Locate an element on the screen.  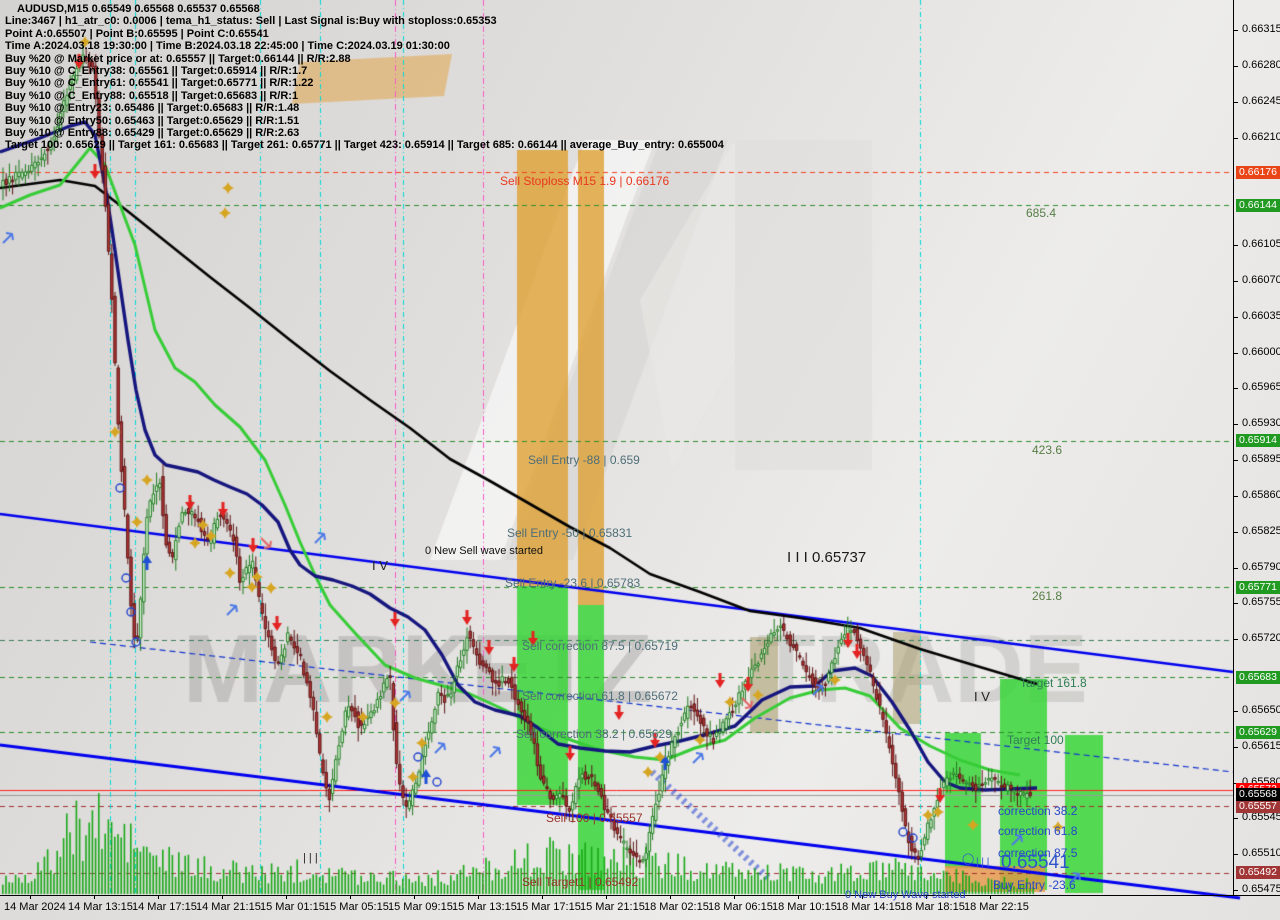
price-tick-label: 0.65720 is located at coordinates (1261, 638).